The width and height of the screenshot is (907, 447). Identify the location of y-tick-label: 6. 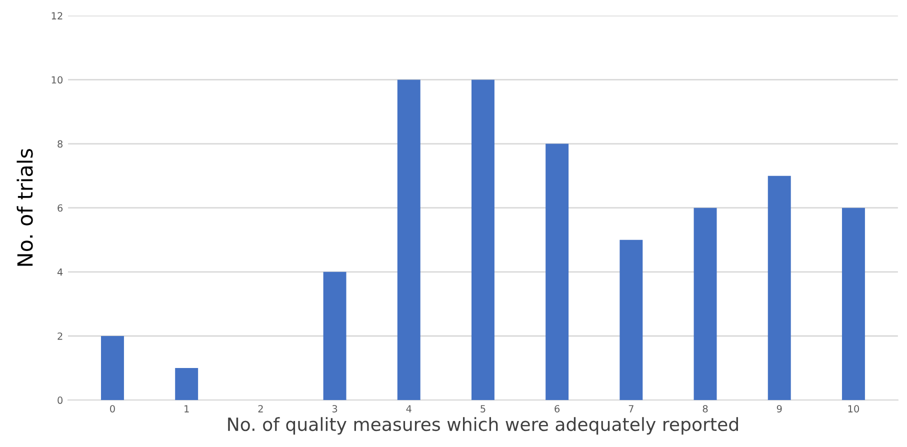
(60, 208).